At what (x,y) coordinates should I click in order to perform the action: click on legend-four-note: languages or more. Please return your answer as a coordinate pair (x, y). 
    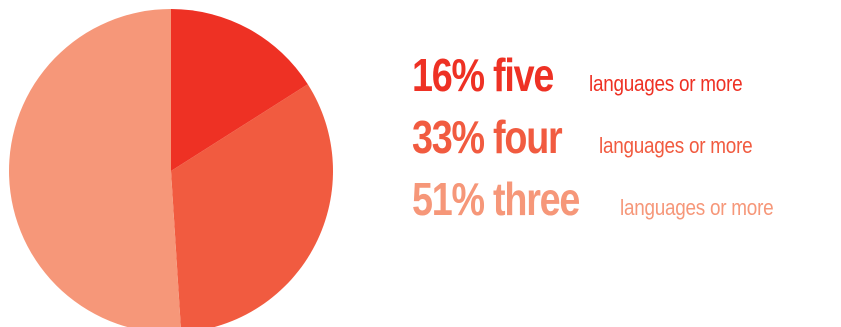
    Looking at the image, I should click on (675, 145).